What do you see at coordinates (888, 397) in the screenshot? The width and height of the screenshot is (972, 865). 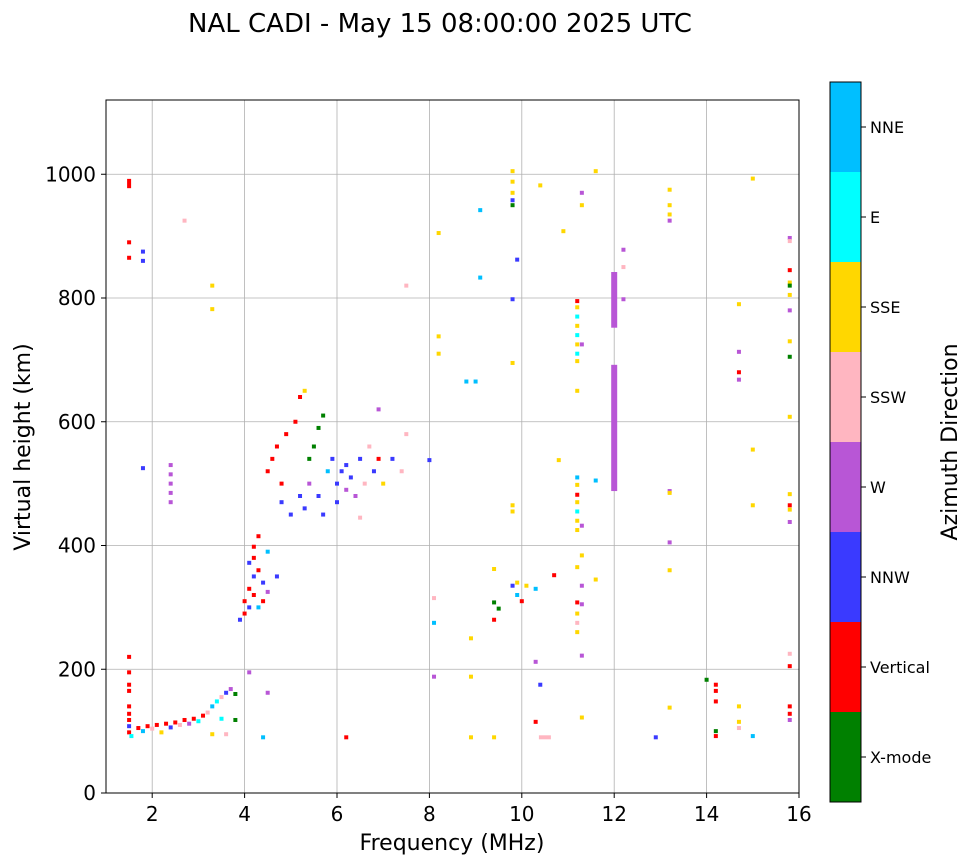 I see `colorbar-tick-label: SSW` at bounding box center [888, 397].